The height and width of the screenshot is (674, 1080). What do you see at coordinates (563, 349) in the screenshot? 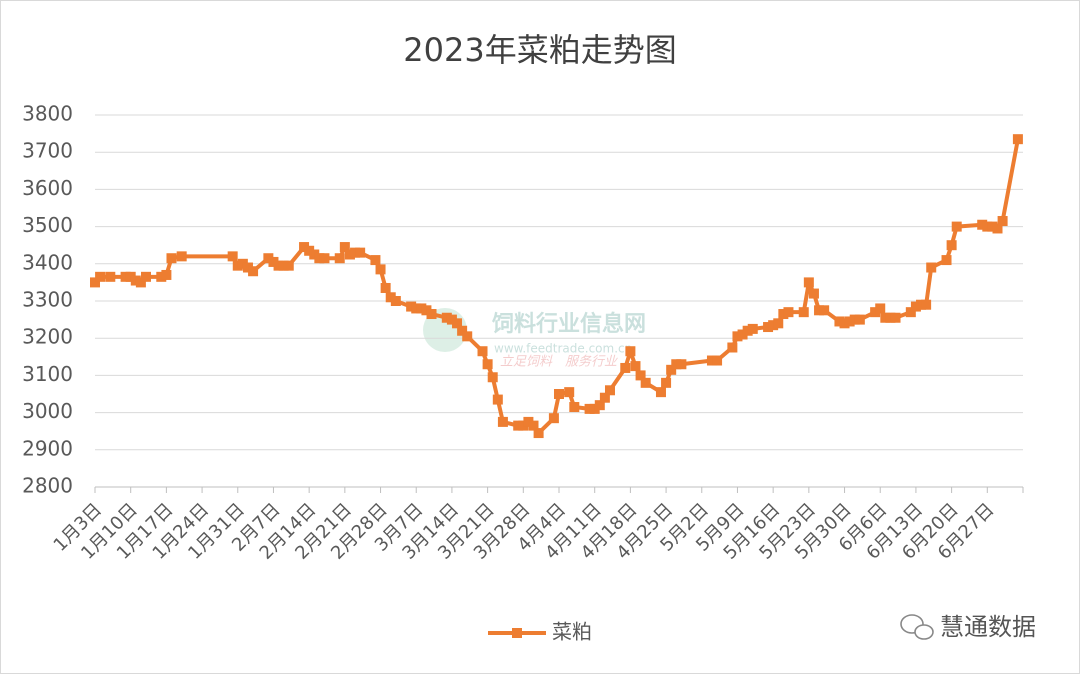
I see `watermark-url: www.feedtrade.com.cn` at bounding box center [563, 349].